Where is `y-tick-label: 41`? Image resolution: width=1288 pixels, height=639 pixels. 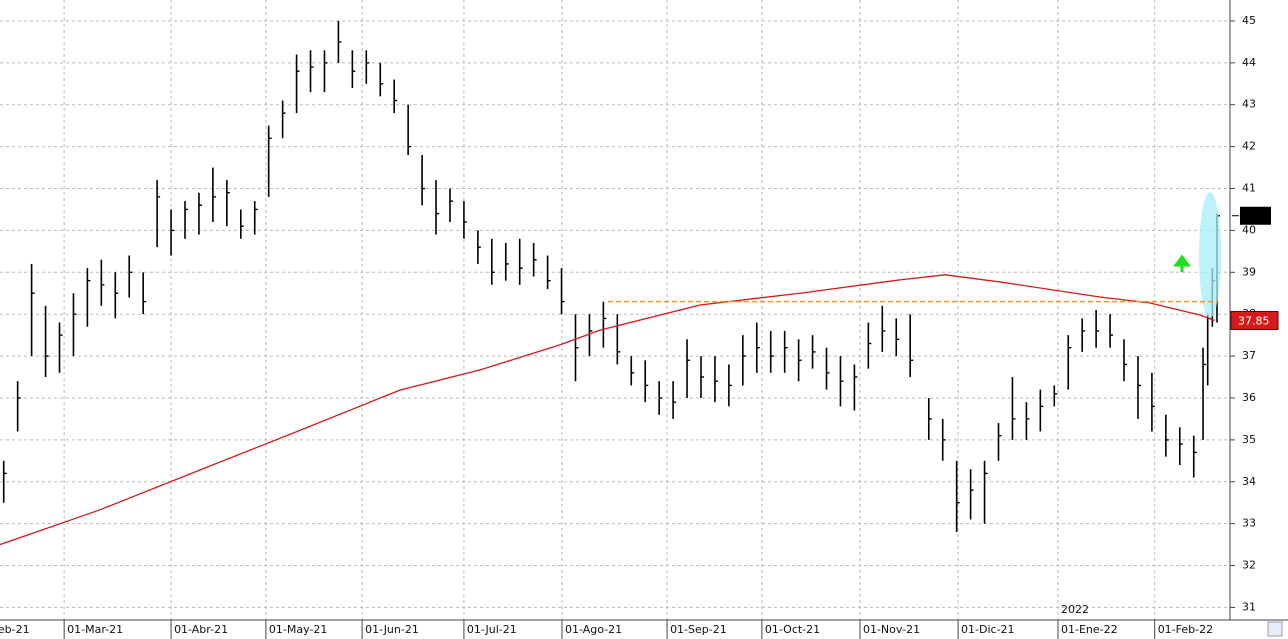 y-tick-label: 41 is located at coordinates (1249, 188).